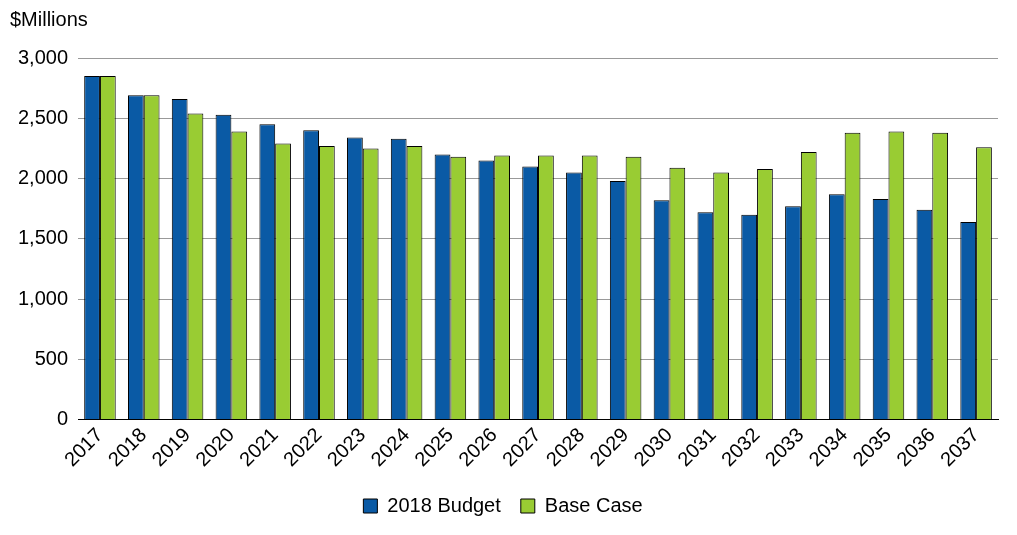 The height and width of the screenshot is (535, 1017). I want to click on legend-label: 2018 Budget, so click(444, 504).